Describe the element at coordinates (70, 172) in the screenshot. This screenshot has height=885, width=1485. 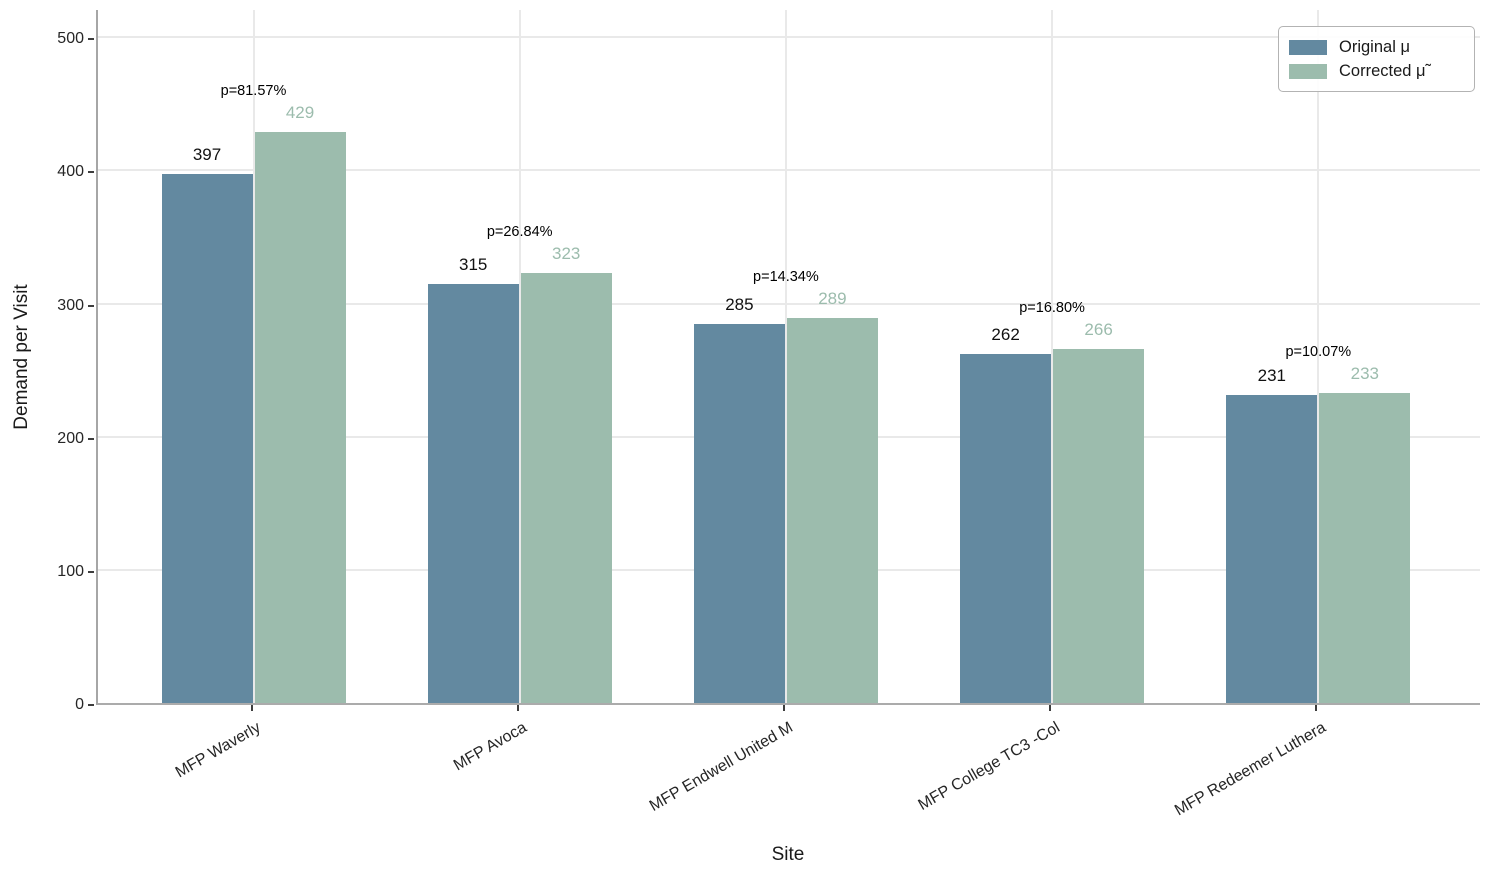
I see `y-tick-label: 400` at that location.